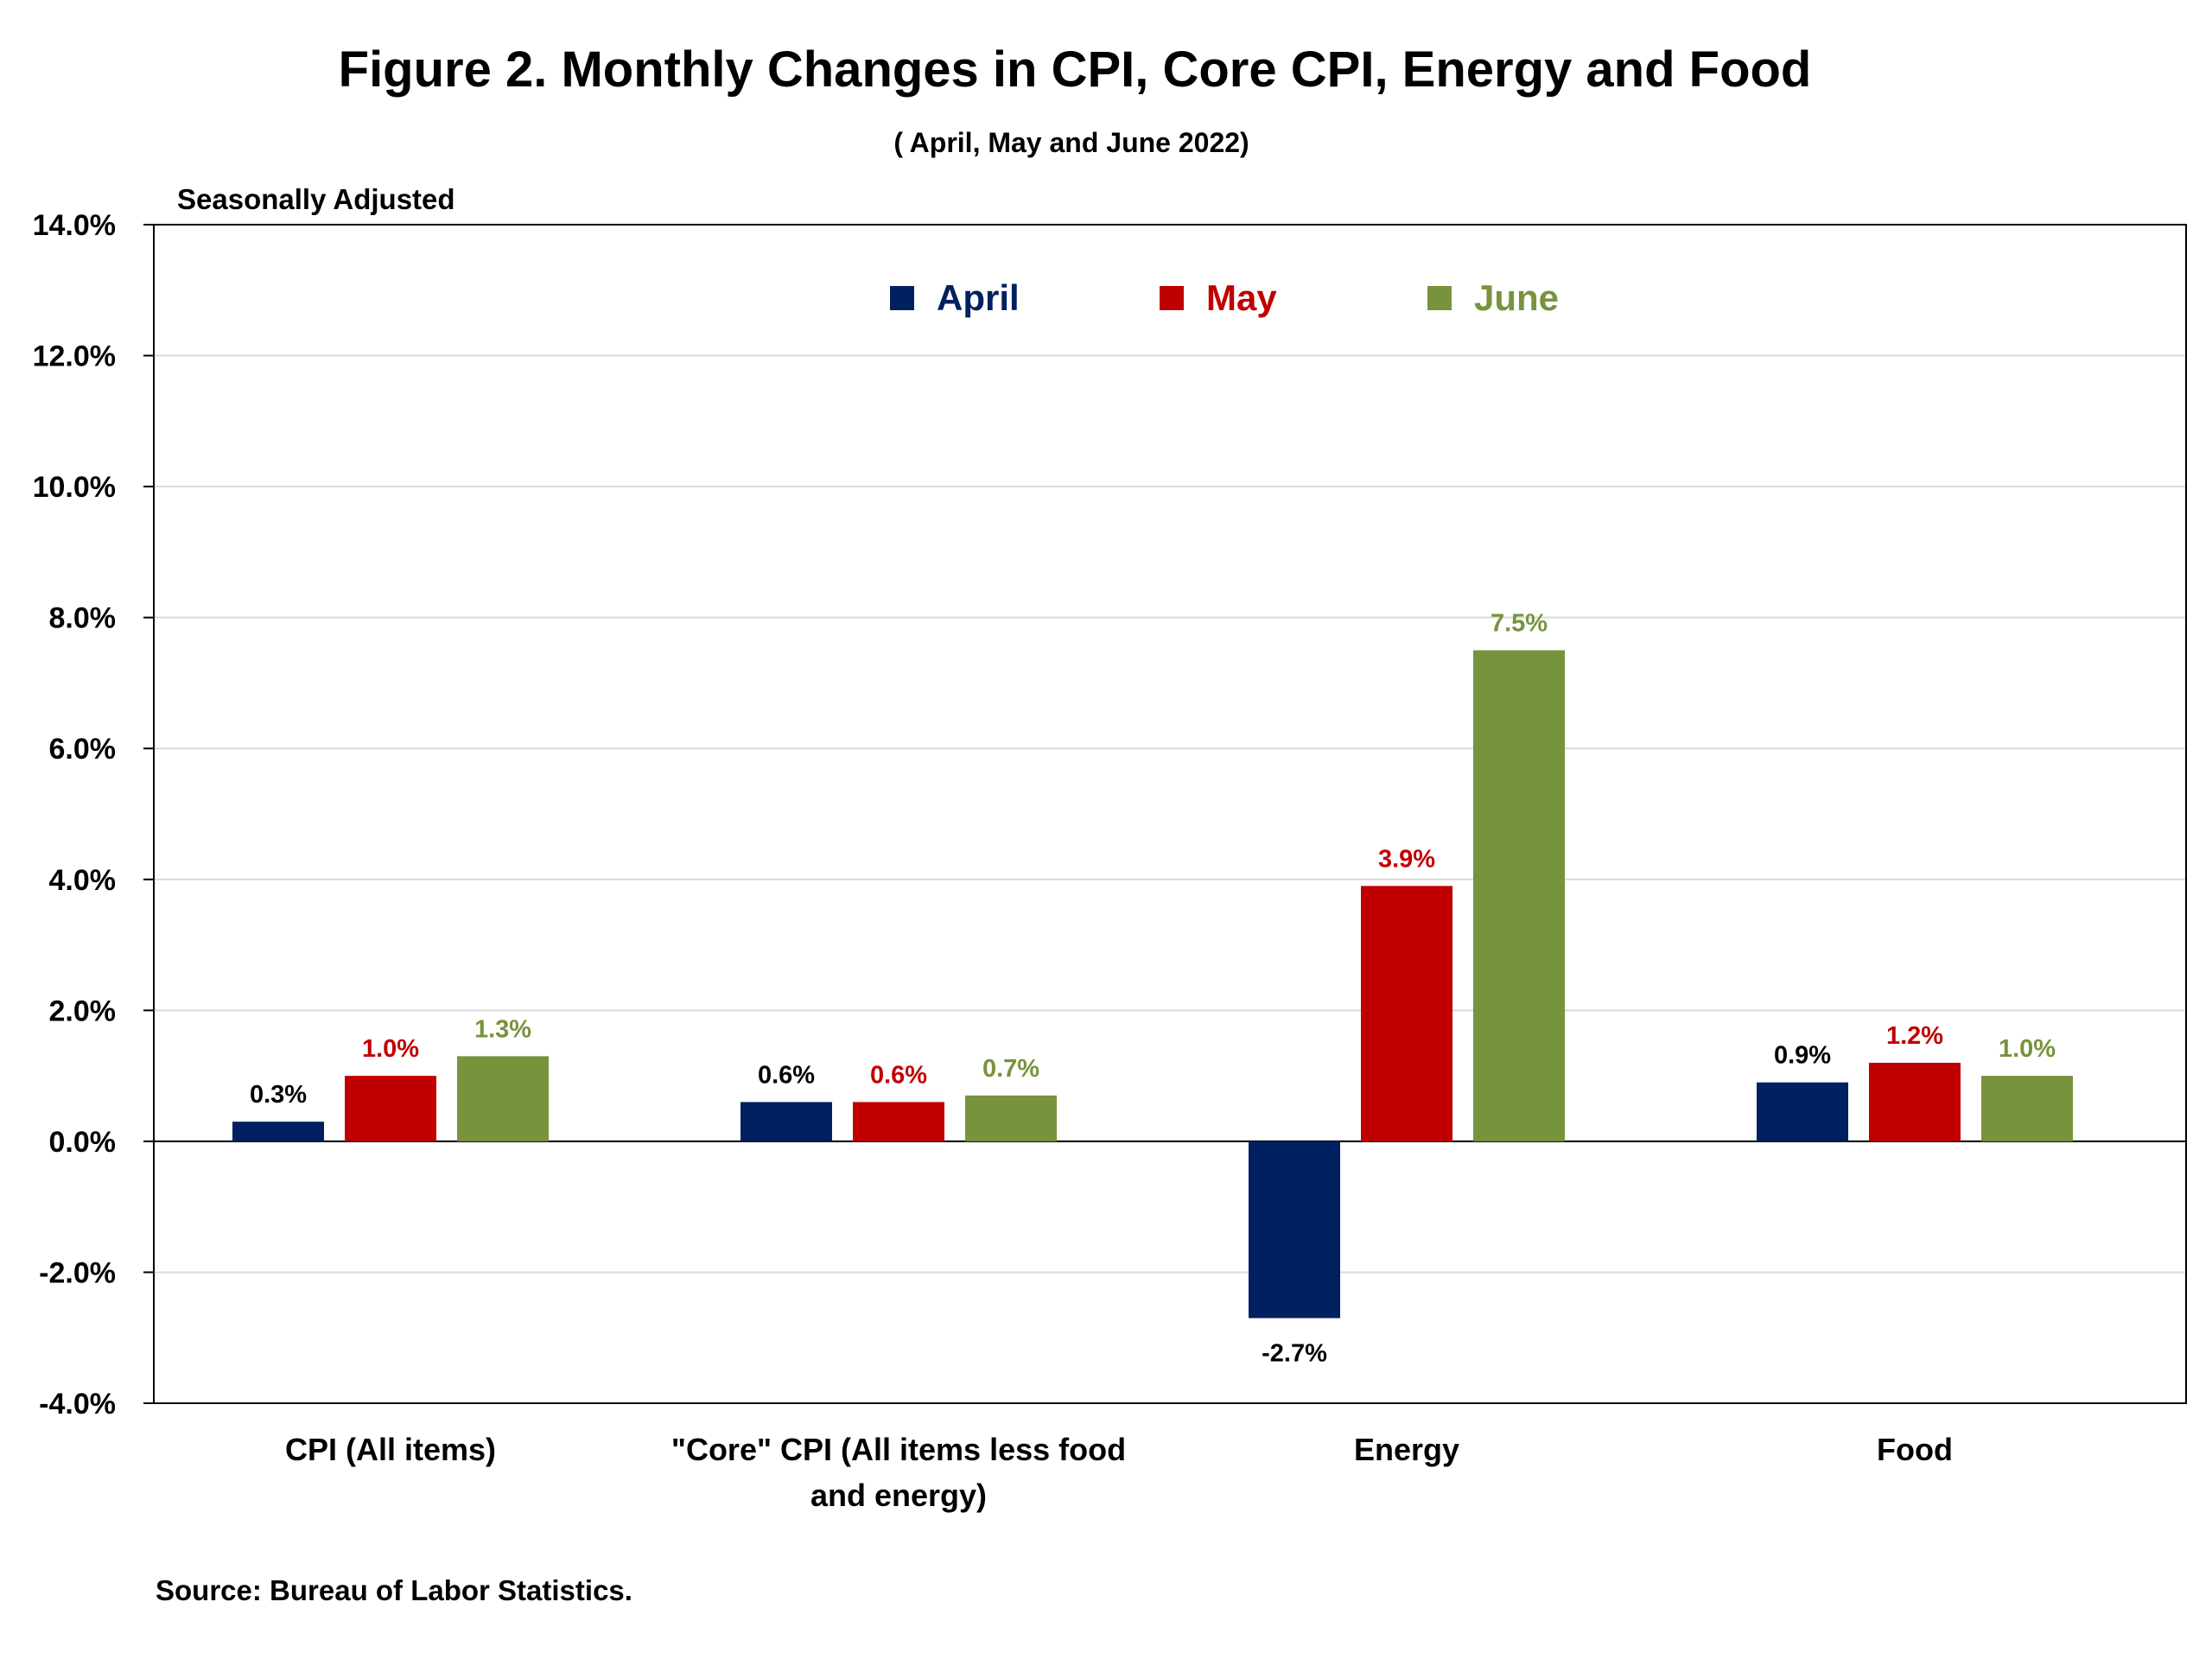 The height and width of the screenshot is (1659, 2212). What do you see at coordinates (316, 199) in the screenshot?
I see `seasonally-adjusted-note: Seasonally Adjusted` at bounding box center [316, 199].